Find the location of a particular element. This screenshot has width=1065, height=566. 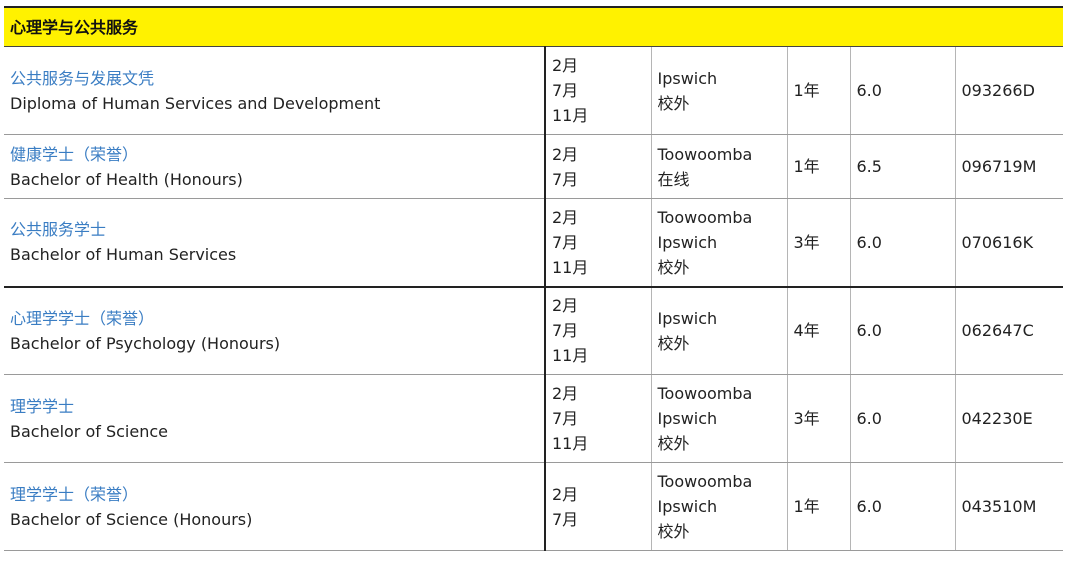

cricos-code-cell: 096719M is located at coordinates (1009, 166).